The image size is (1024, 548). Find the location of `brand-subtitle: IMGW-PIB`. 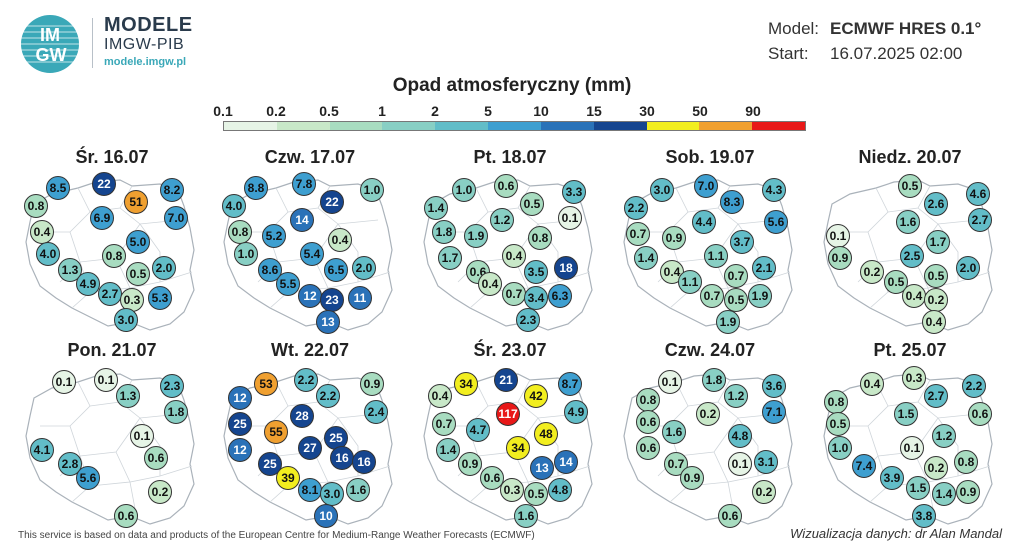

brand-subtitle: IMGW-PIB is located at coordinates (144, 44).